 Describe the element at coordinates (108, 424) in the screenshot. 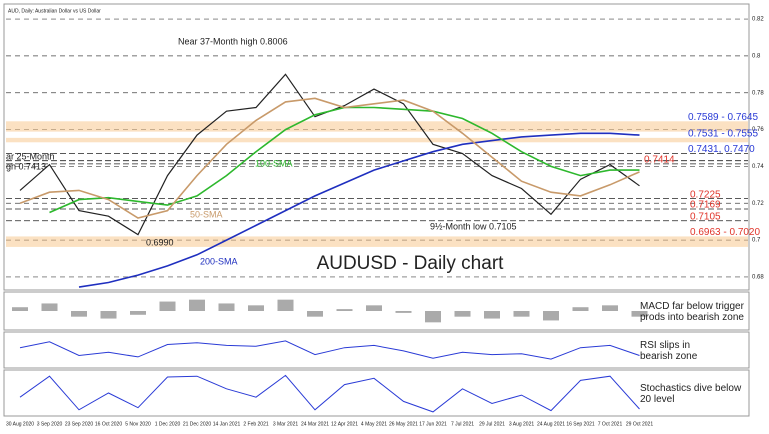

I see `x-tick-label: 16 Oct 2020` at that location.